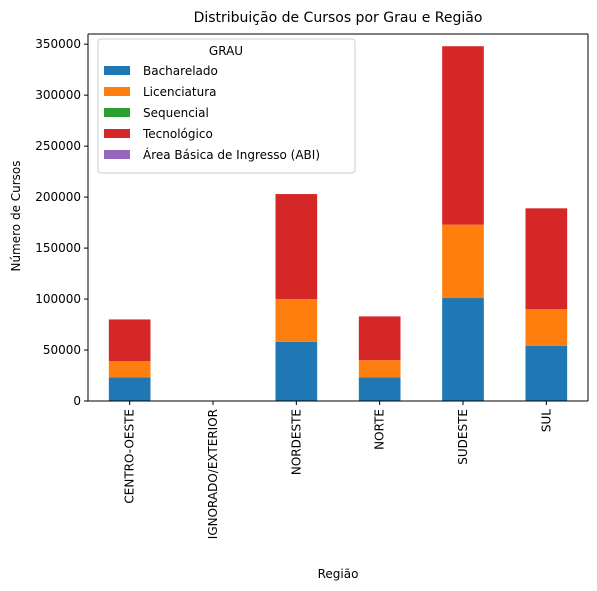 This screenshot has height=591, width=597. What do you see at coordinates (231, 154) in the screenshot?
I see `legend-item-label: Área Básica de Ingresso (ABI)` at bounding box center [231, 154].